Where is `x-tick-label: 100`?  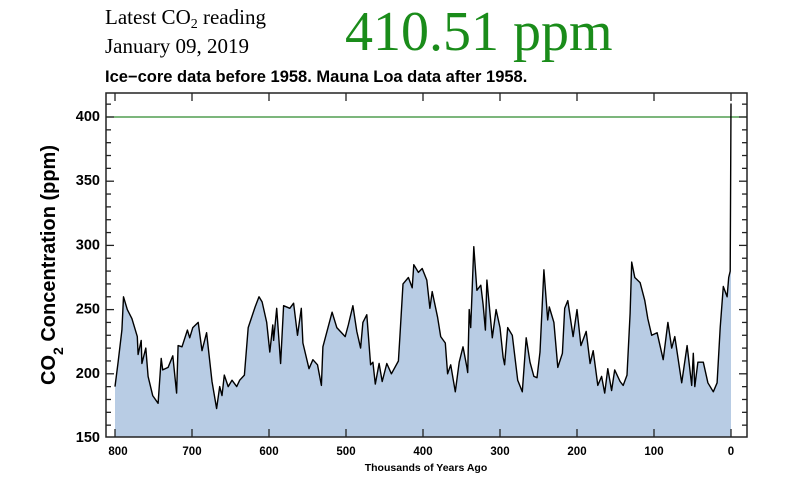 x-tick-label: 100 is located at coordinates (653, 452).